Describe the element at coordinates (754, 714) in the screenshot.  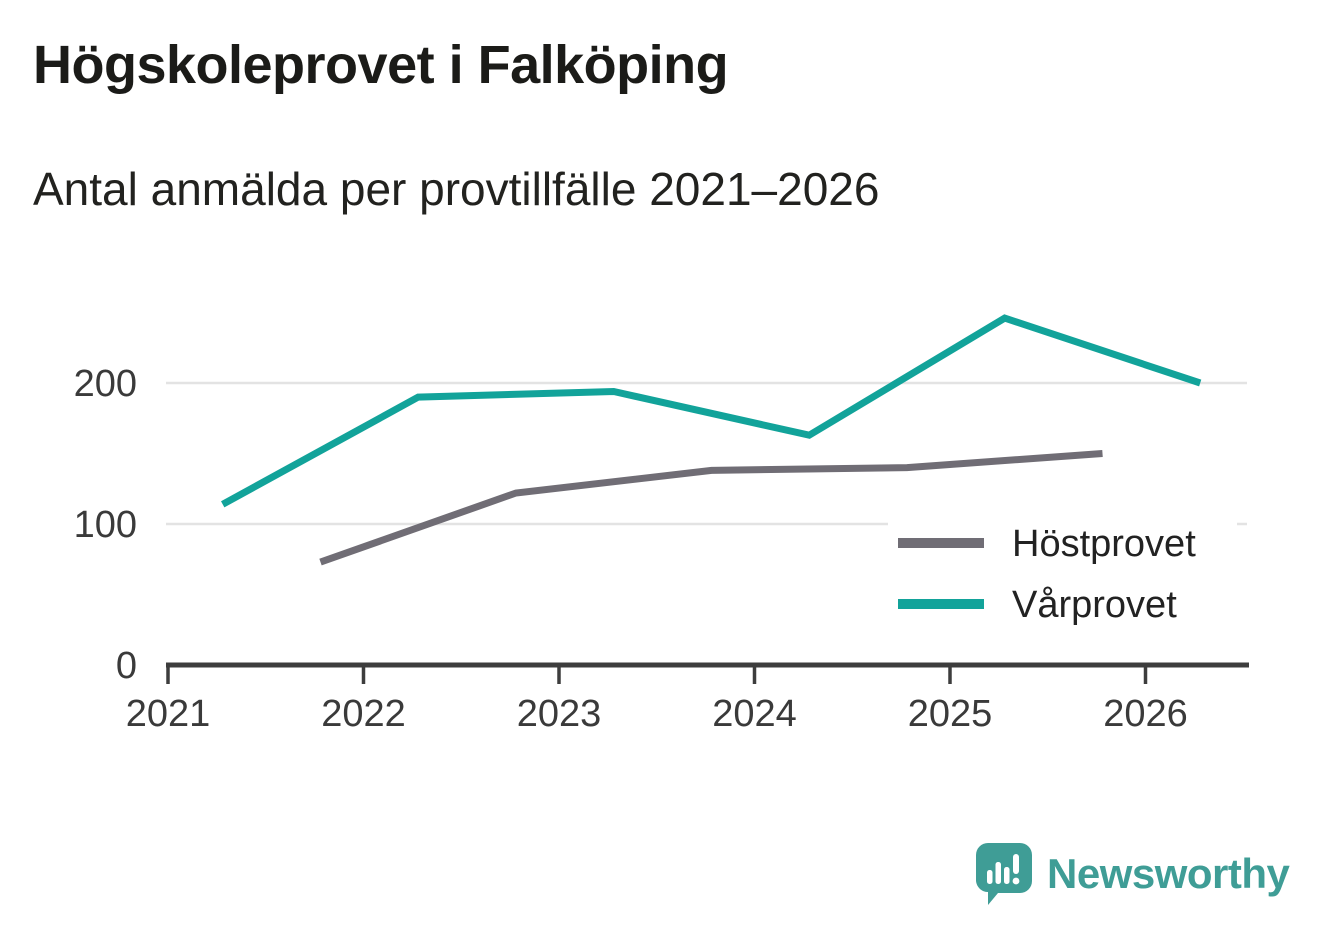
I see `x-tick-label-2024: 2024` at that location.